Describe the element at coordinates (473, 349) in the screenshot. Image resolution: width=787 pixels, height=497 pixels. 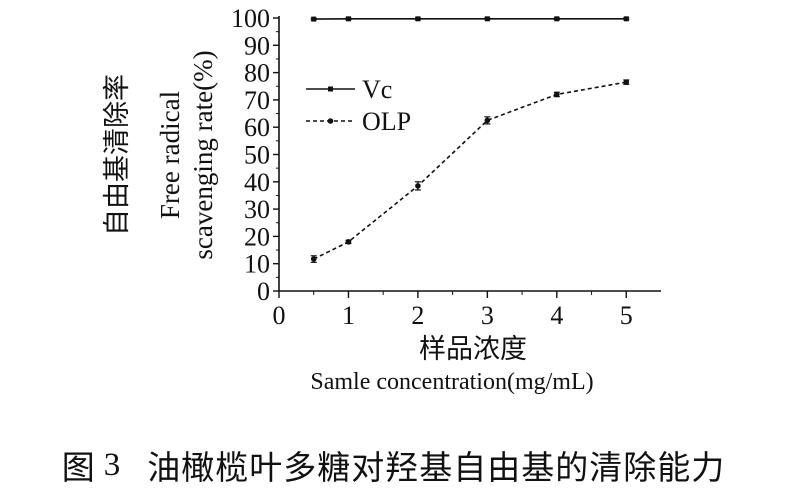
I see `x-axis-label-zh: 样品浓度` at that location.